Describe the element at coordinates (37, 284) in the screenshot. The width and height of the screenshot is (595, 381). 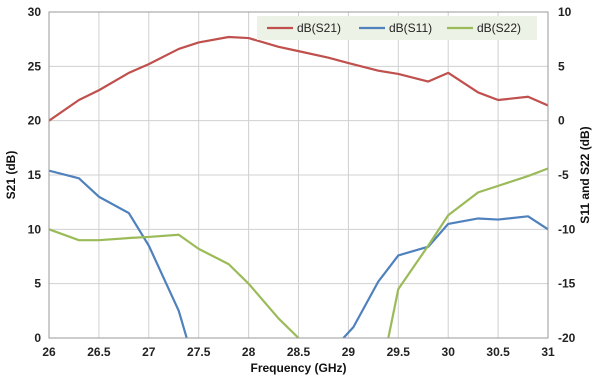
I see `y-tick-label: 5` at that location.